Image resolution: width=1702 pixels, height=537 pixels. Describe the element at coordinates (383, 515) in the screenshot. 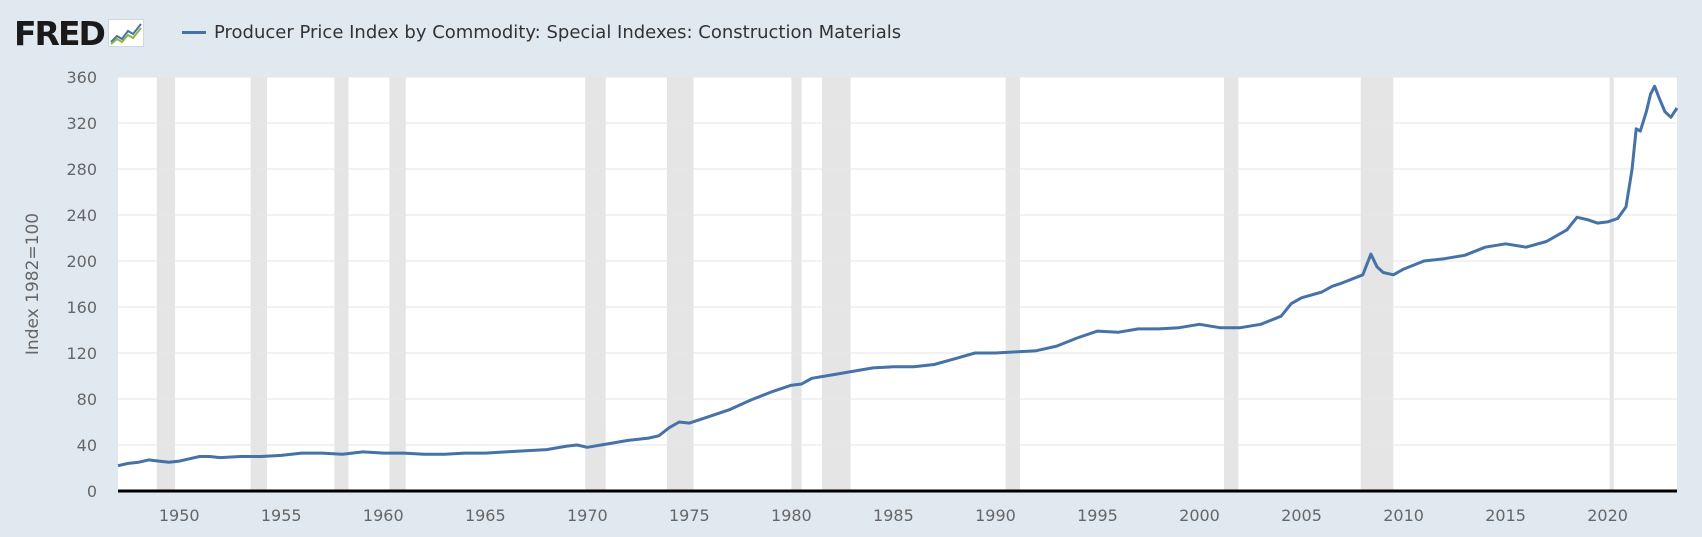

I see `x-tick-label: 1960` at that location.